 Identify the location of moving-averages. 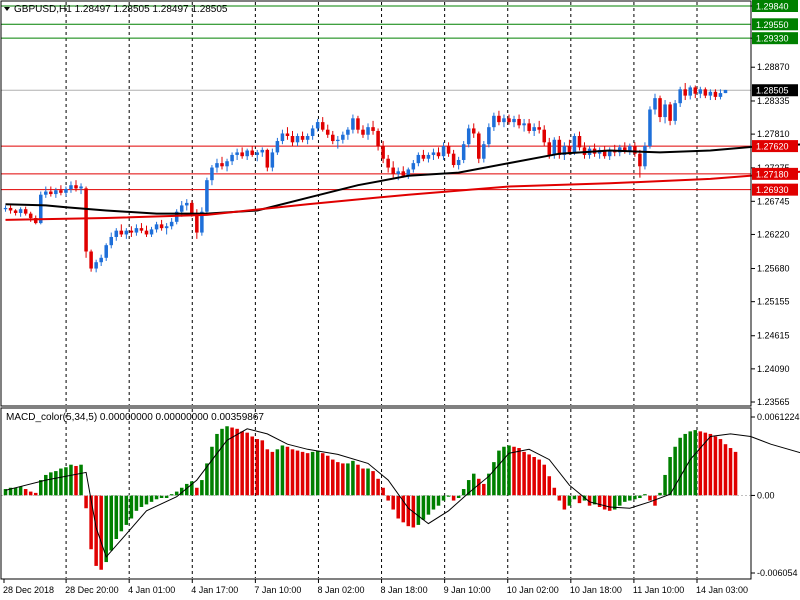
(402, 182).